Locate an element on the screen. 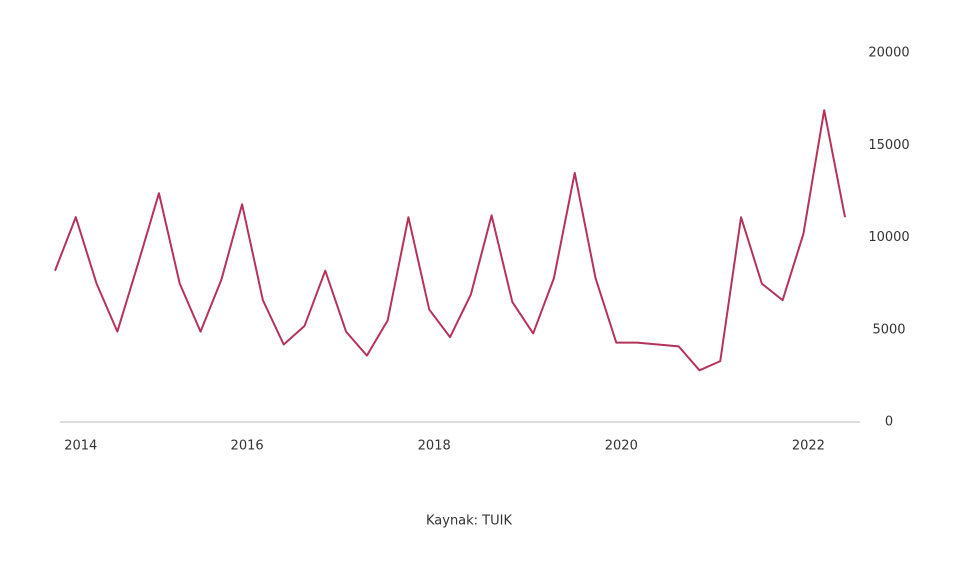 The image size is (968, 578). x-tick-label: 2020 is located at coordinates (621, 446).